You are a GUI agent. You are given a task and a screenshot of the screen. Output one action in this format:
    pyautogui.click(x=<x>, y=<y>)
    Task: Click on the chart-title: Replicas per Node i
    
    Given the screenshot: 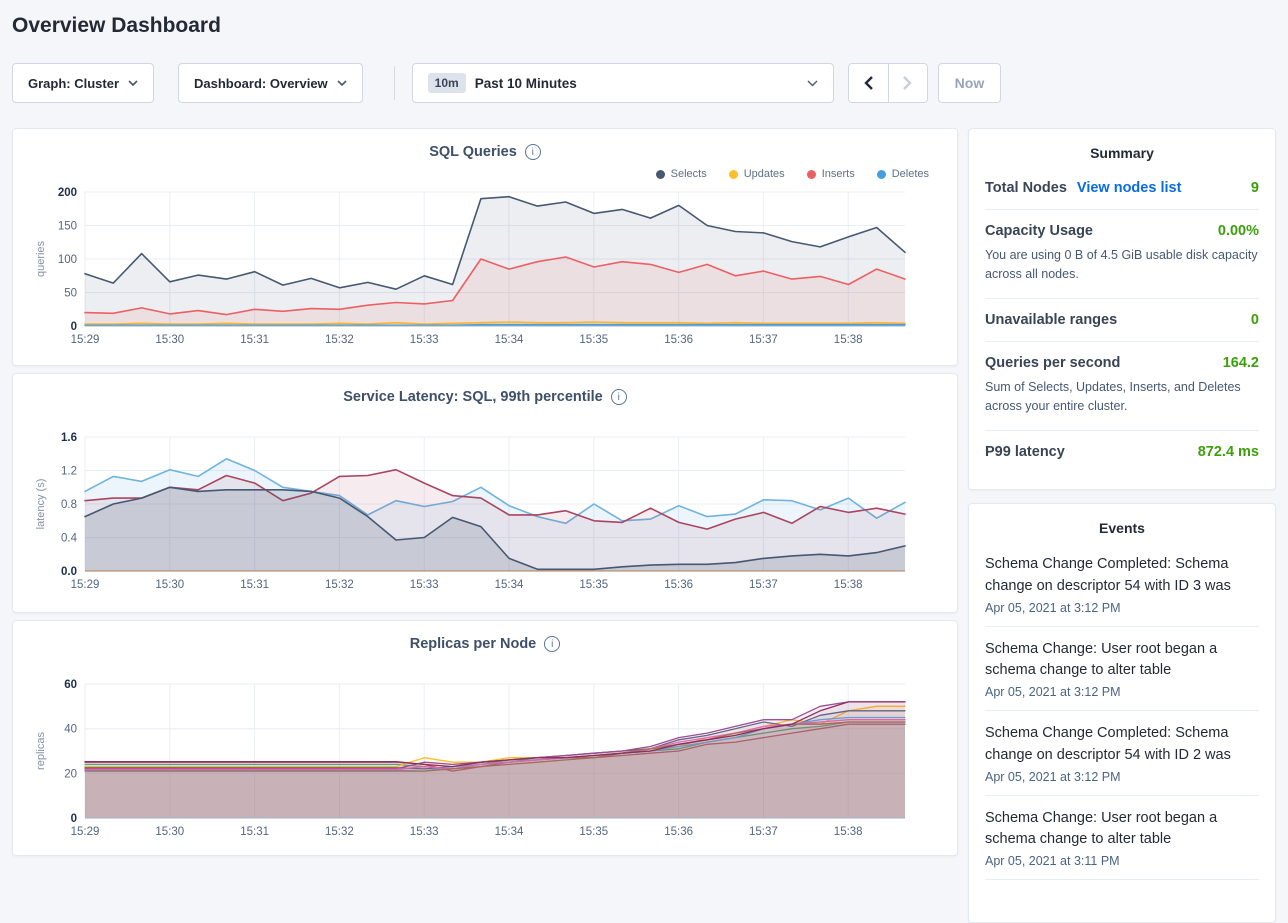 What is the action you would take?
    pyautogui.click(x=485, y=644)
    